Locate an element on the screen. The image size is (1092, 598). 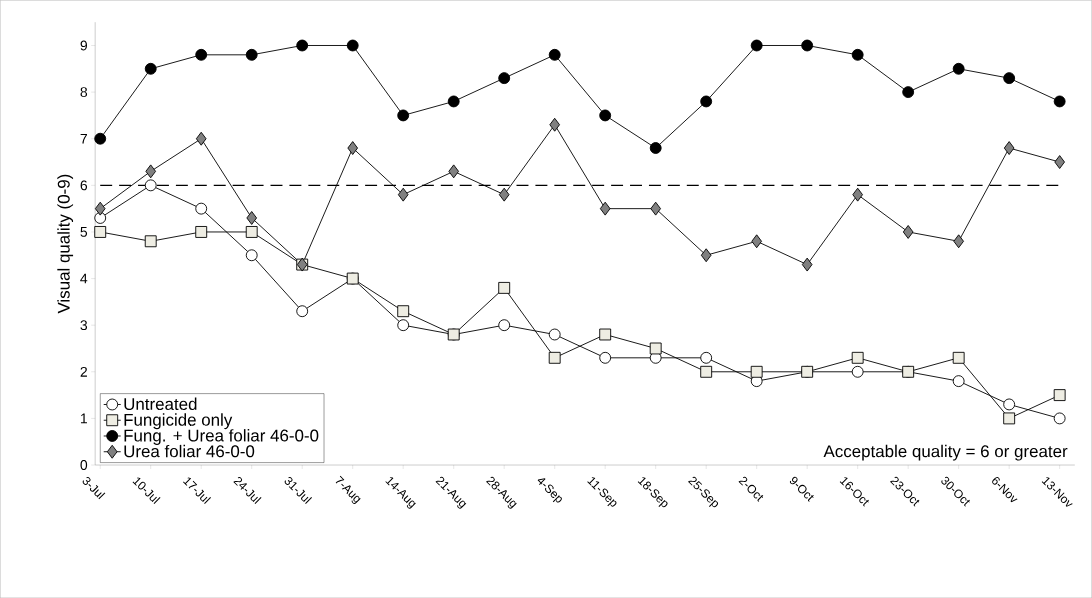
y-axis-title: Visual quality (0-9) is located at coordinates (65, 244).